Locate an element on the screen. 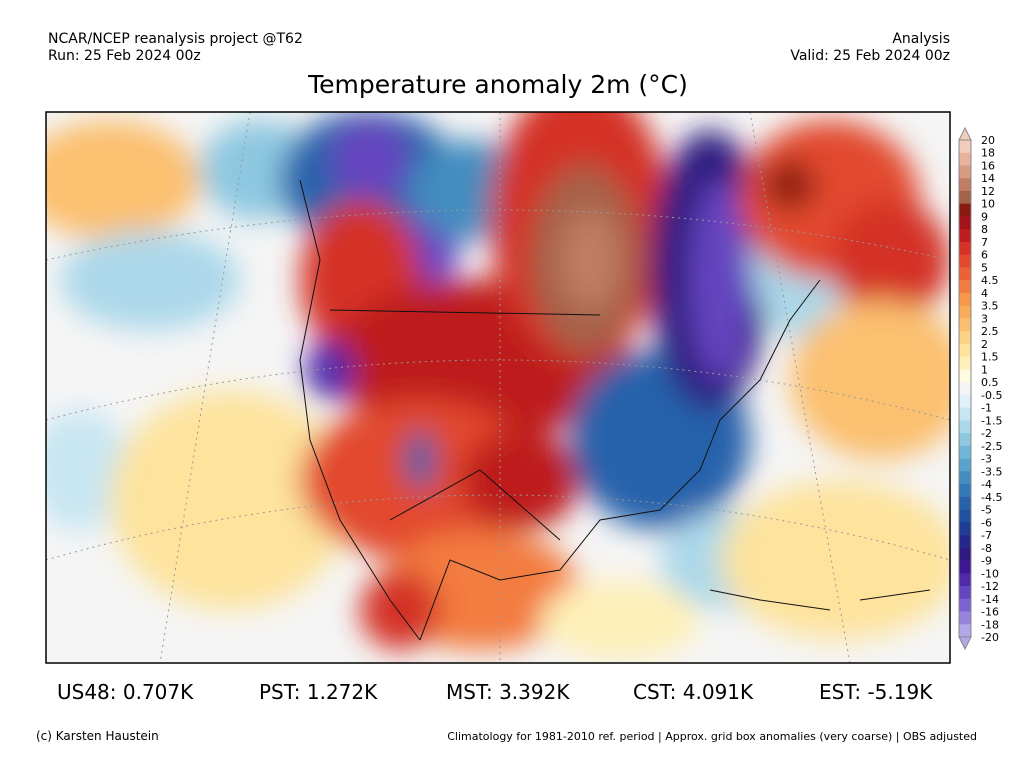 This screenshot has height=768, width=1024. colorbar-label: 12 is located at coordinates (988, 191).